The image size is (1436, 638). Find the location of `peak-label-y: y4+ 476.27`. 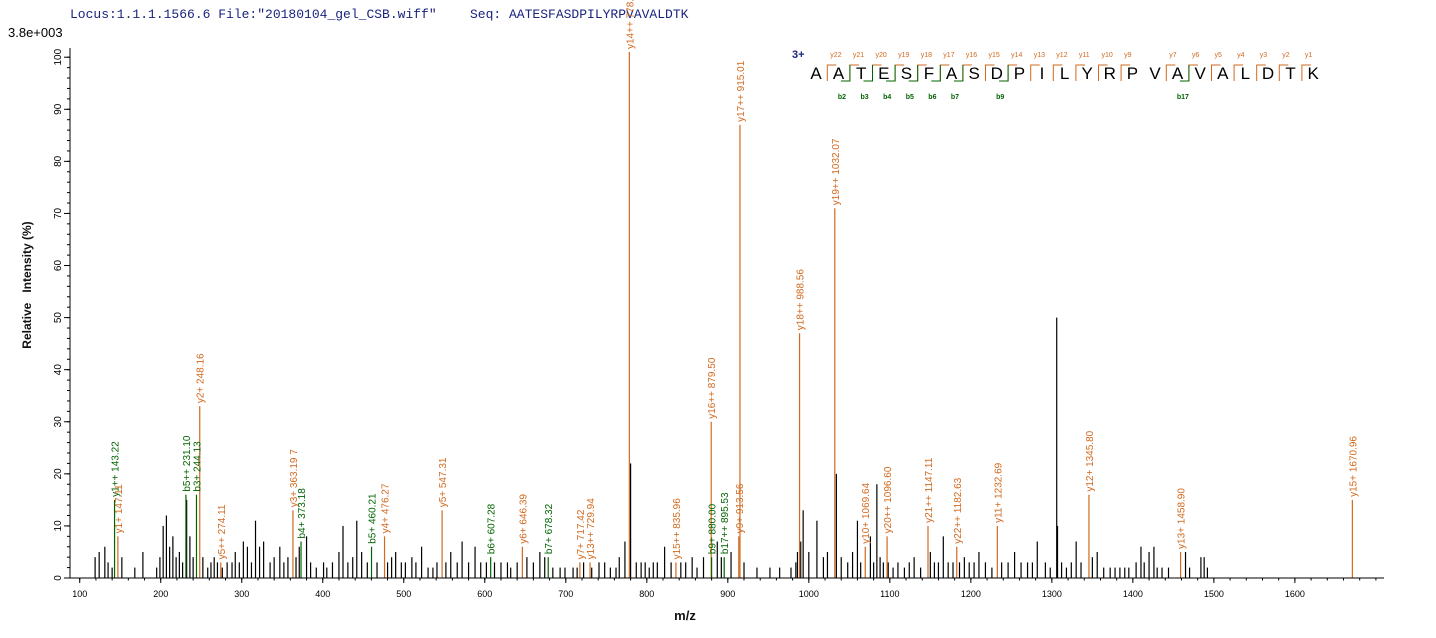

peak-label-y: y4+ 476.27 is located at coordinates (386, 508).